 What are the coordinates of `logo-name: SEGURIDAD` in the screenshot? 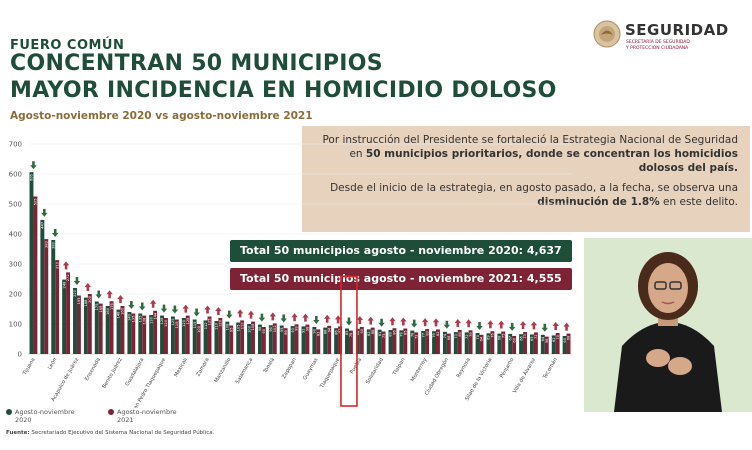 It's located at (677, 30).